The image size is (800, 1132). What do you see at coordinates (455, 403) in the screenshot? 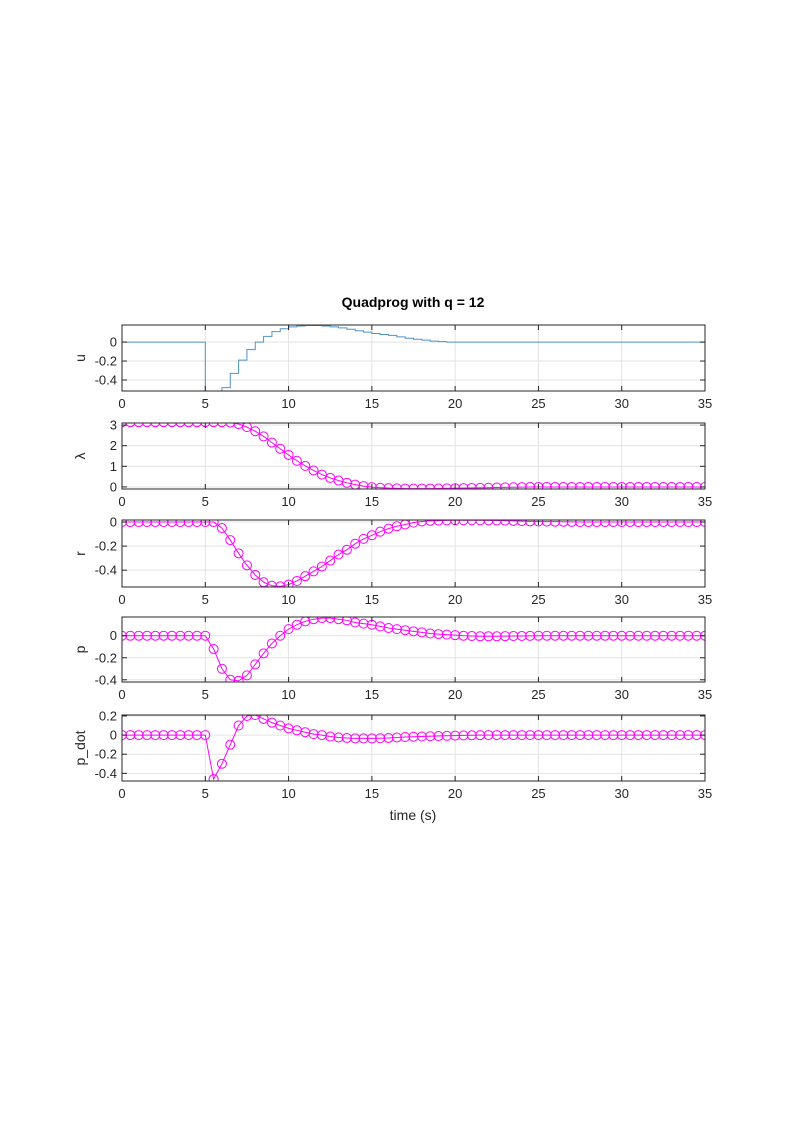
I see `x-tick-label: 20` at bounding box center [455, 403].